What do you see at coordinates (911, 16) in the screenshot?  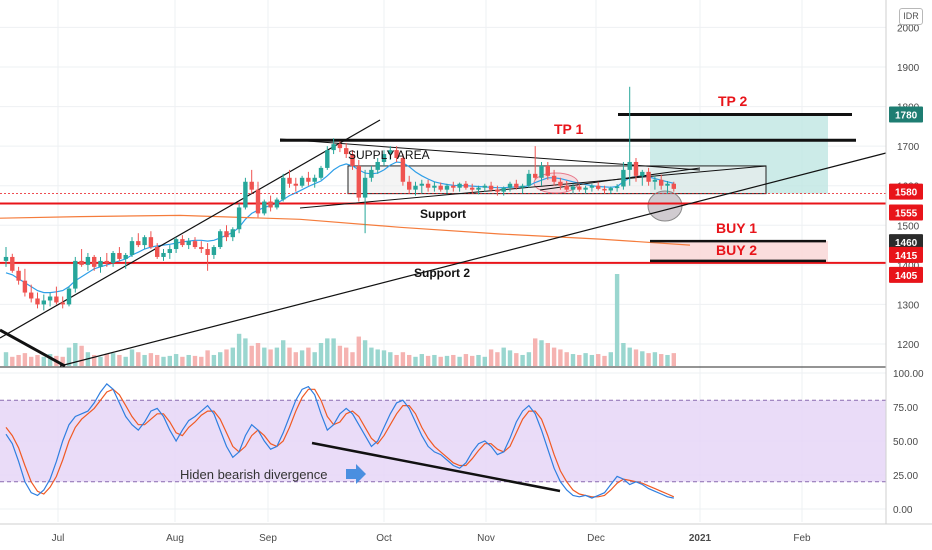 I see `currency-badge: IDR` at bounding box center [911, 16].